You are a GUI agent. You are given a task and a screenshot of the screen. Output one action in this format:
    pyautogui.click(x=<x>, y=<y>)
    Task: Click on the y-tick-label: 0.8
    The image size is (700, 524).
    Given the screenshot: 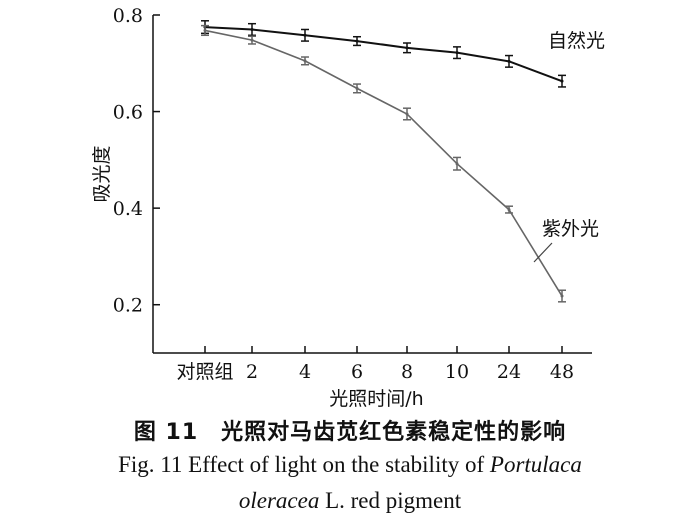 What is the action you would take?
    pyautogui.click(x=128, y=16)
    